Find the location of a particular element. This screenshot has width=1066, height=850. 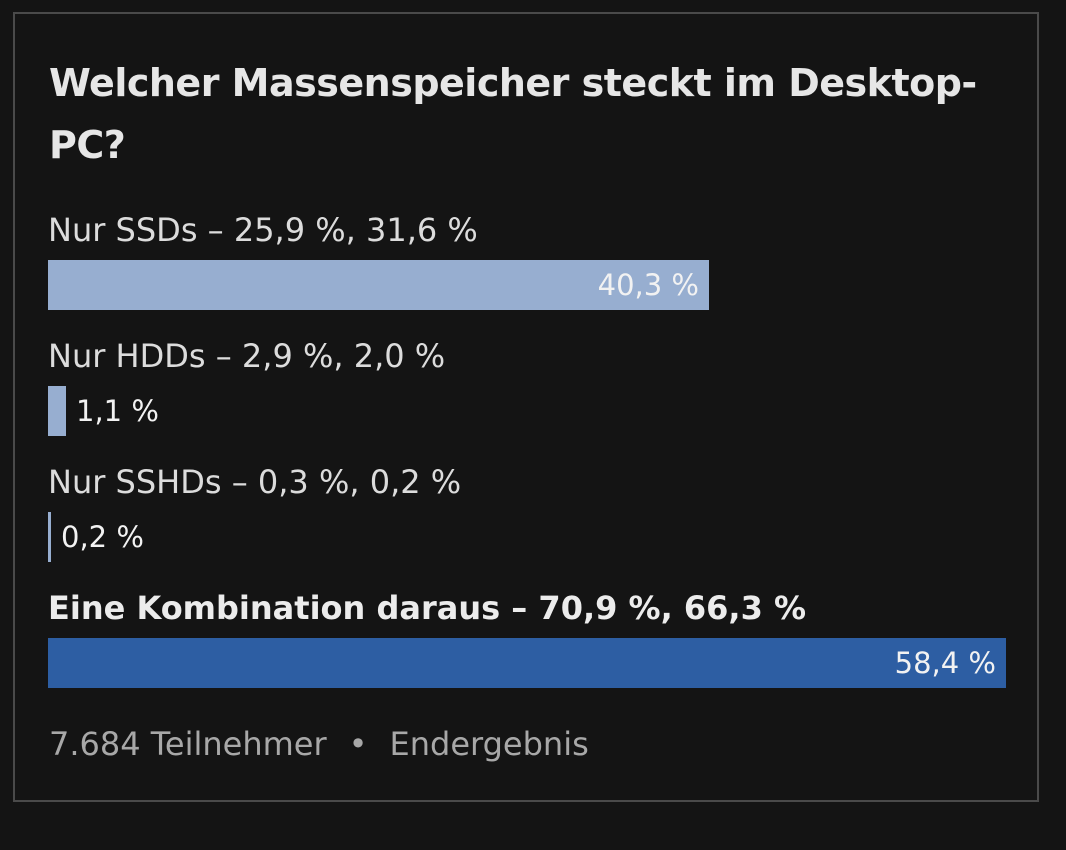

poll-status: Endergebnis is located at coordinates (489, 744).